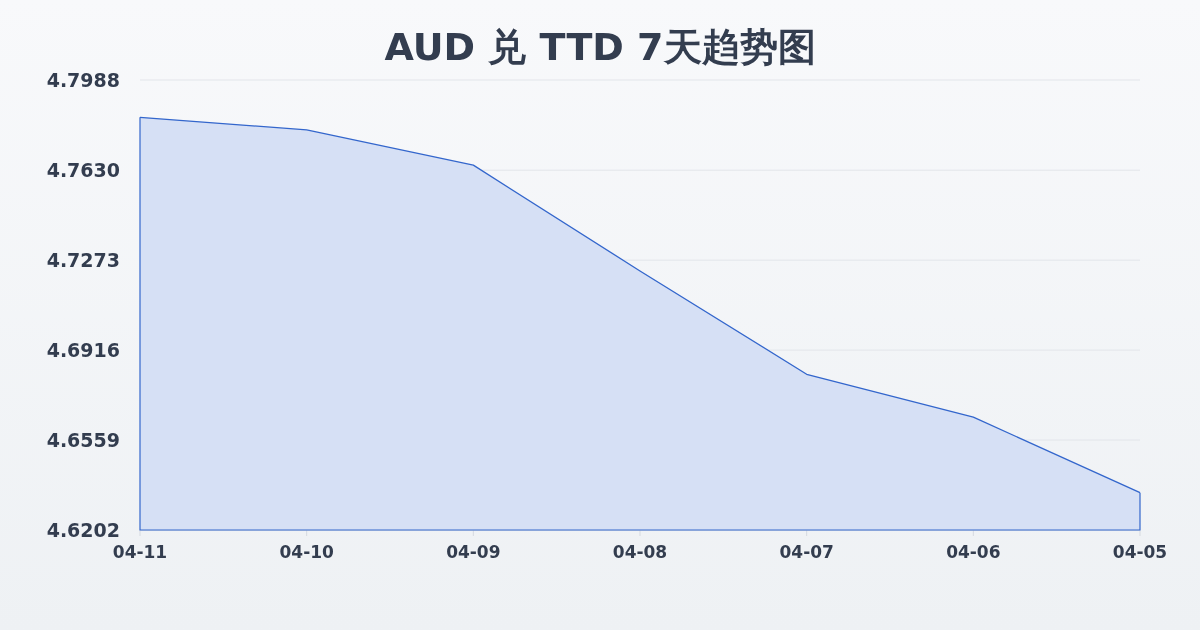 This screenshot has height=630, width=1200. I want to click on y-tick-label: 4.6202, so click(83, 530).